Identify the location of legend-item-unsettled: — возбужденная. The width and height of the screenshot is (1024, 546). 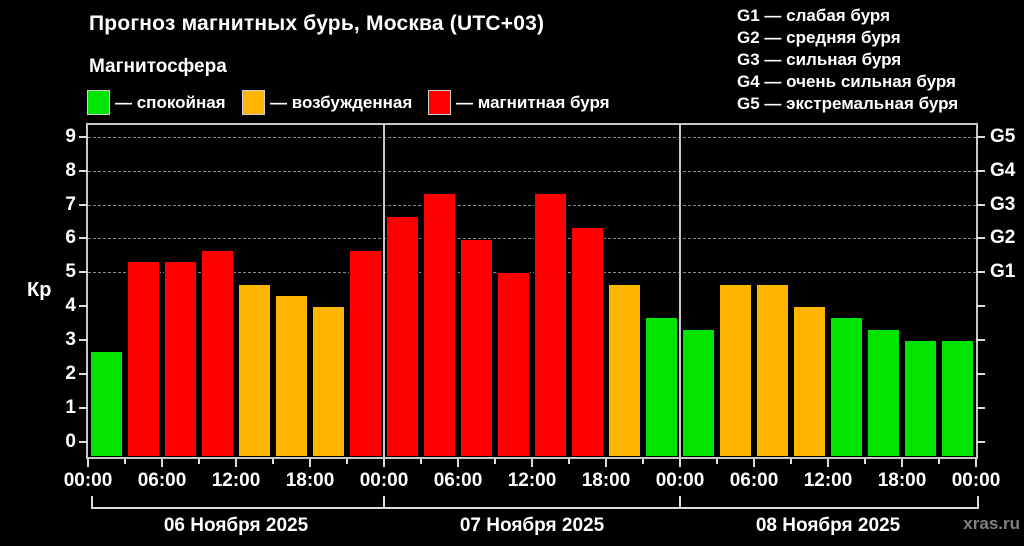
(327, 102).